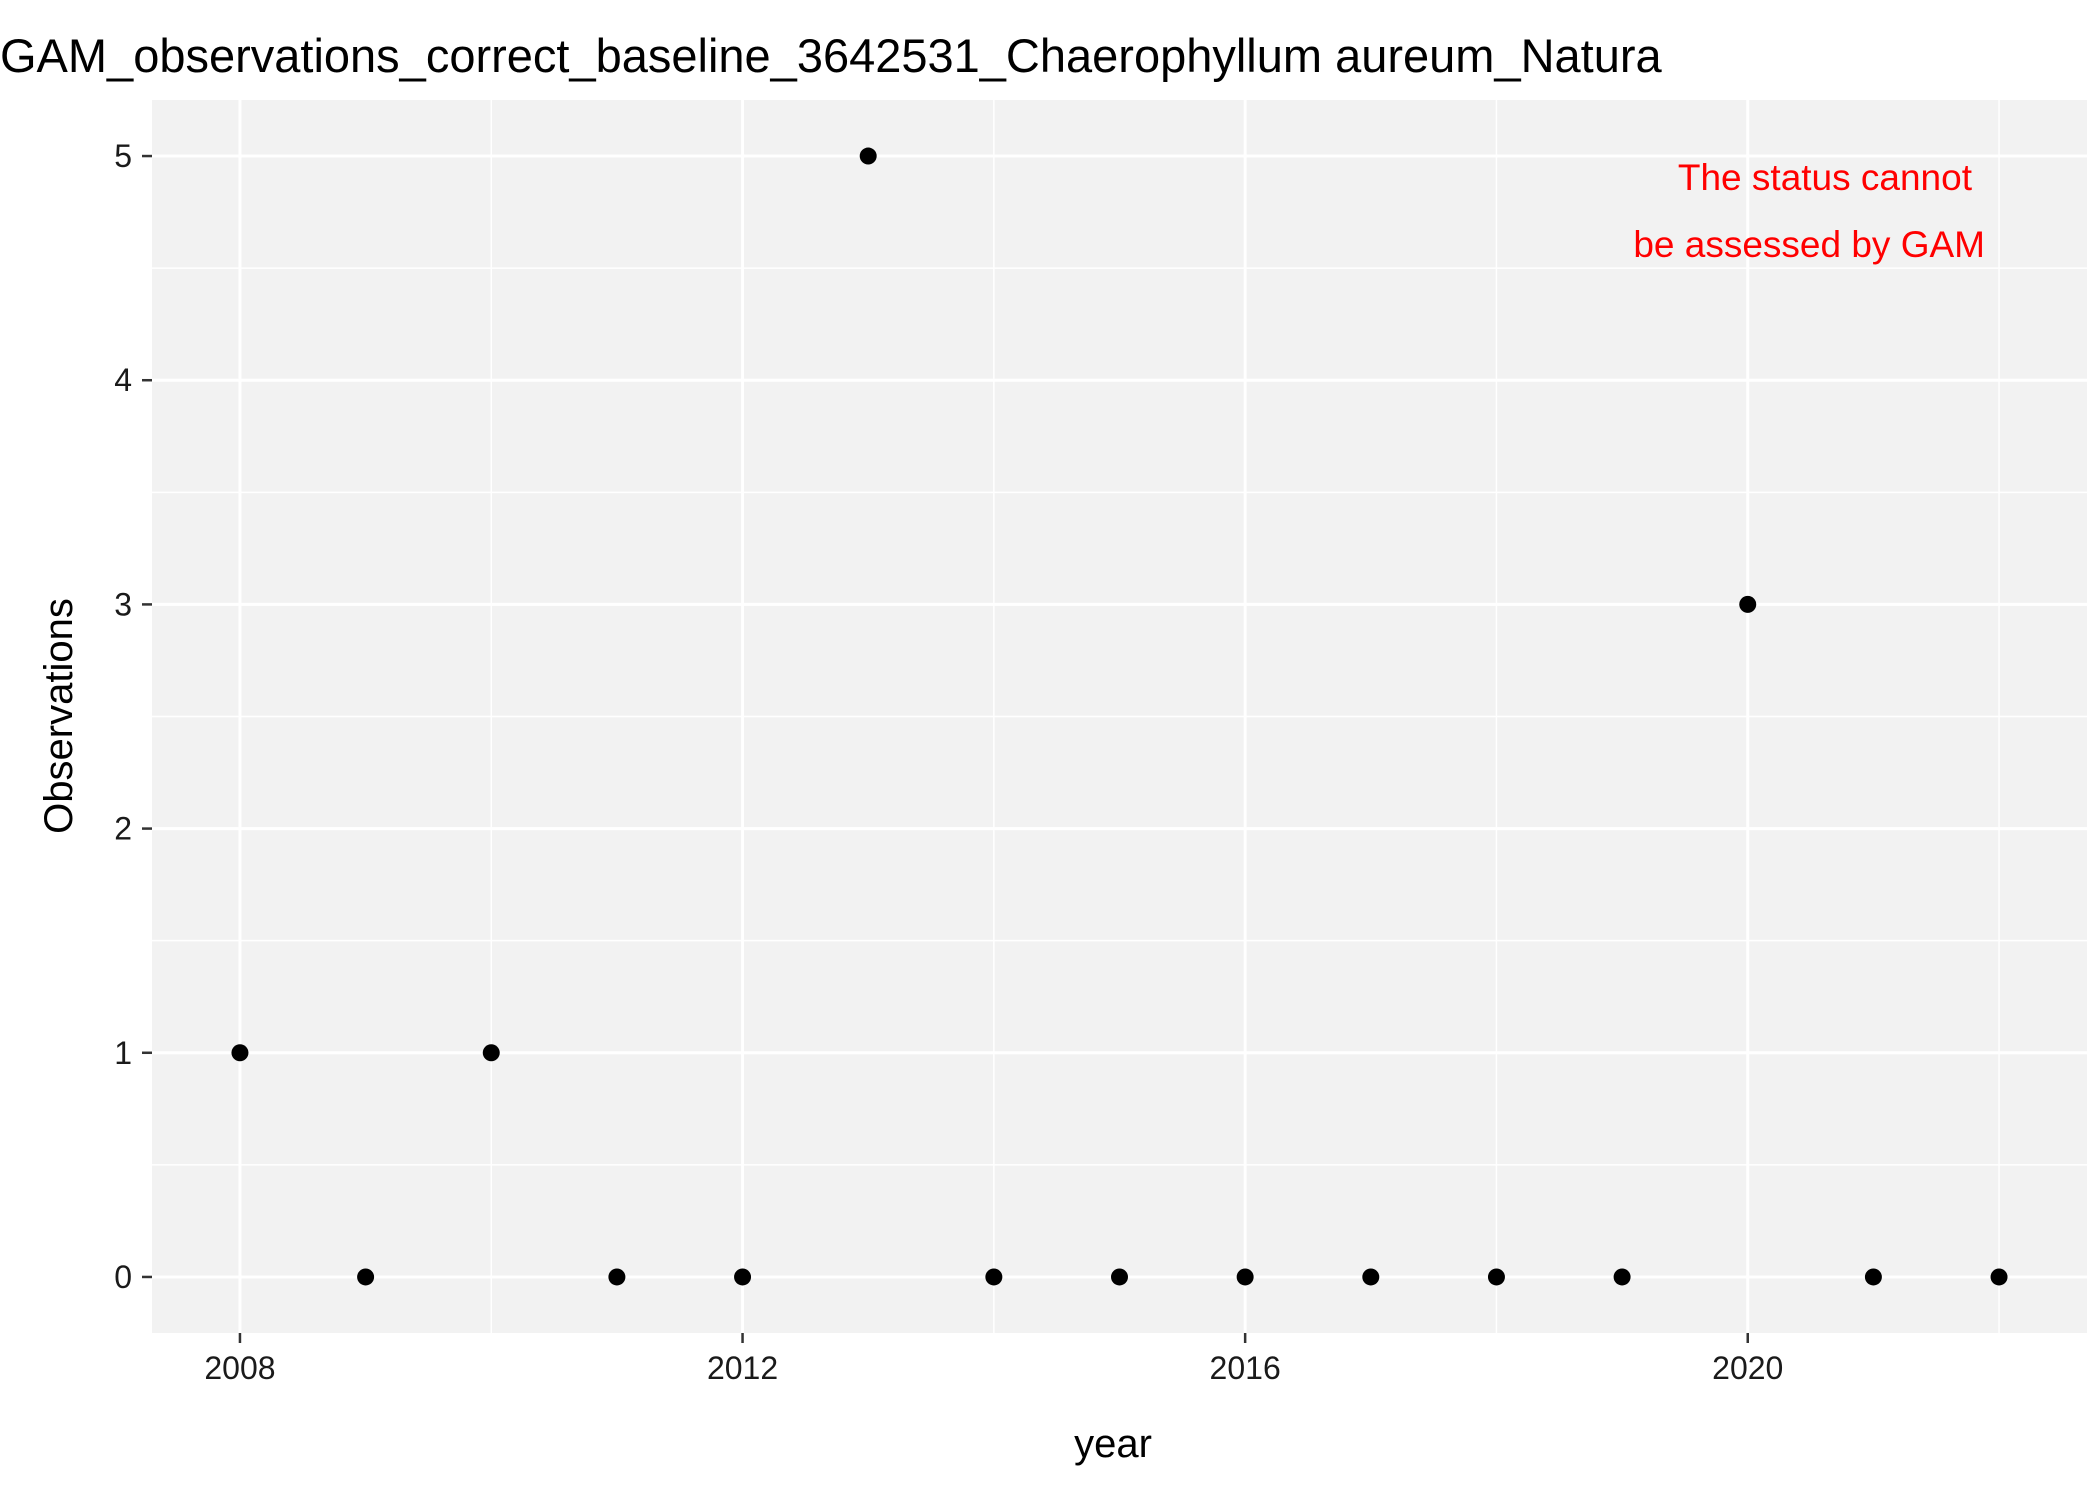 The height and width of the screenshot is (1499, 2100). Describe the element at coordinates (123, 1053) in the screenshot. I see `y-tick-label: 1` at that location.